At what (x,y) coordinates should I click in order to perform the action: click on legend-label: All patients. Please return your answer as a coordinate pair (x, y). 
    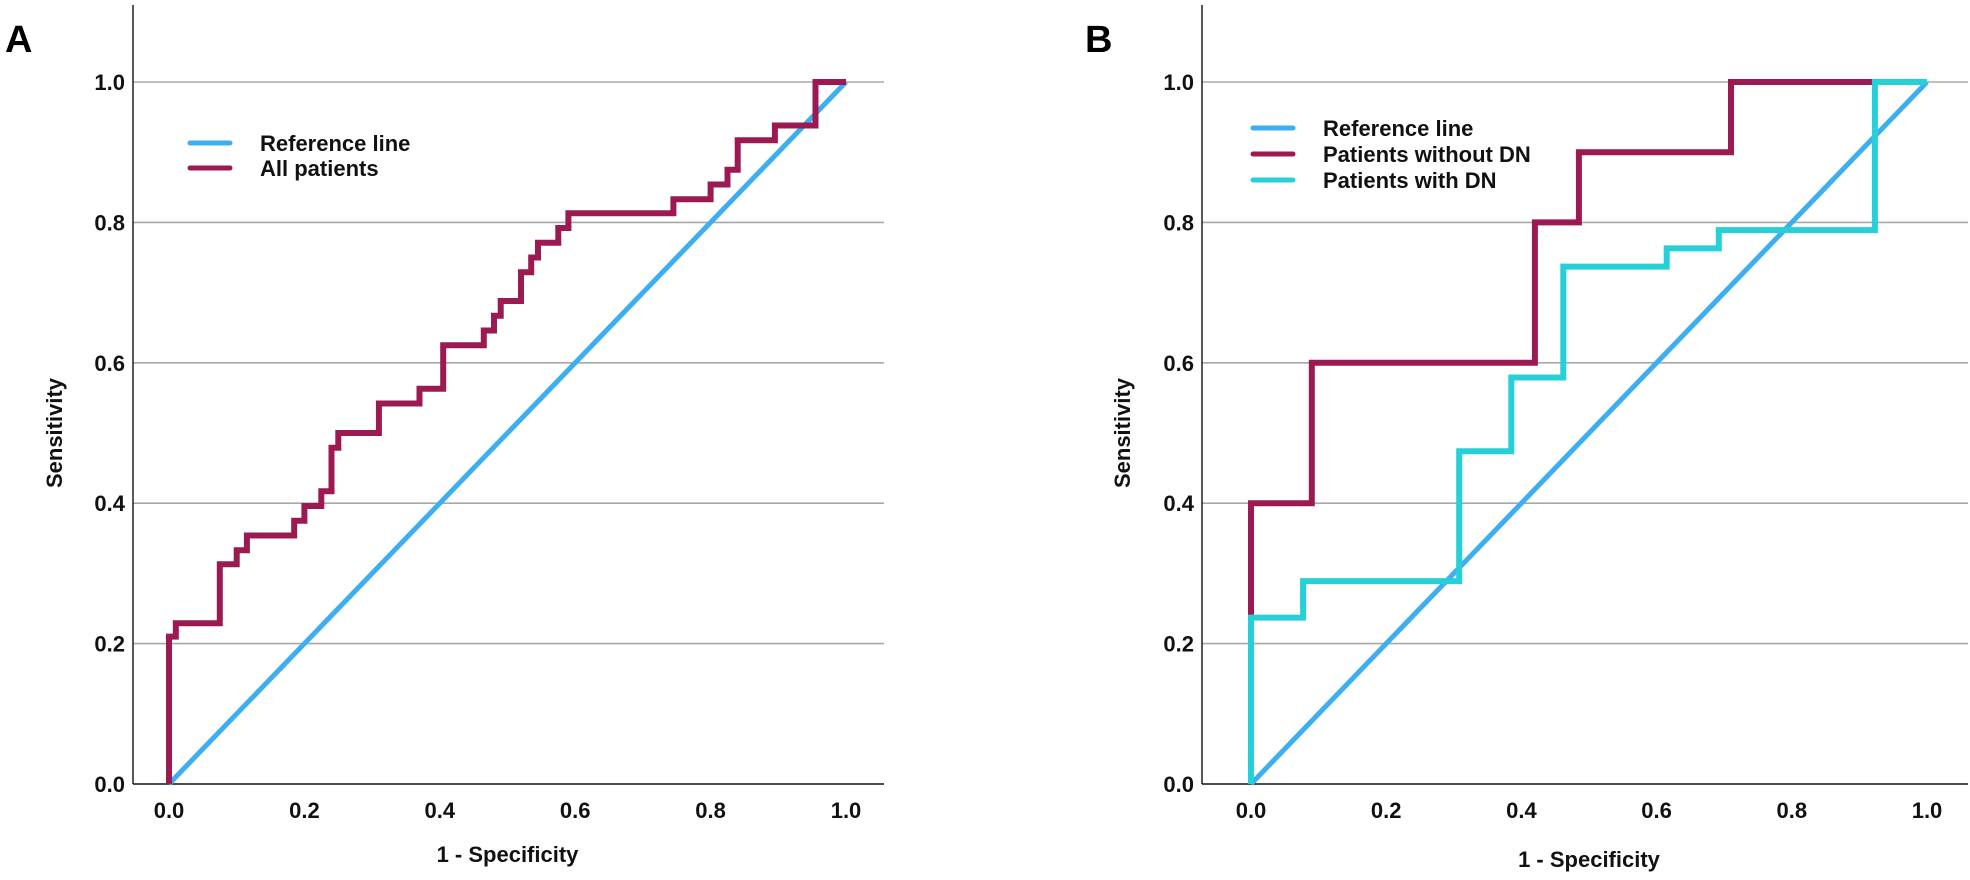
    Looking at the image, I should click on (319, 168).